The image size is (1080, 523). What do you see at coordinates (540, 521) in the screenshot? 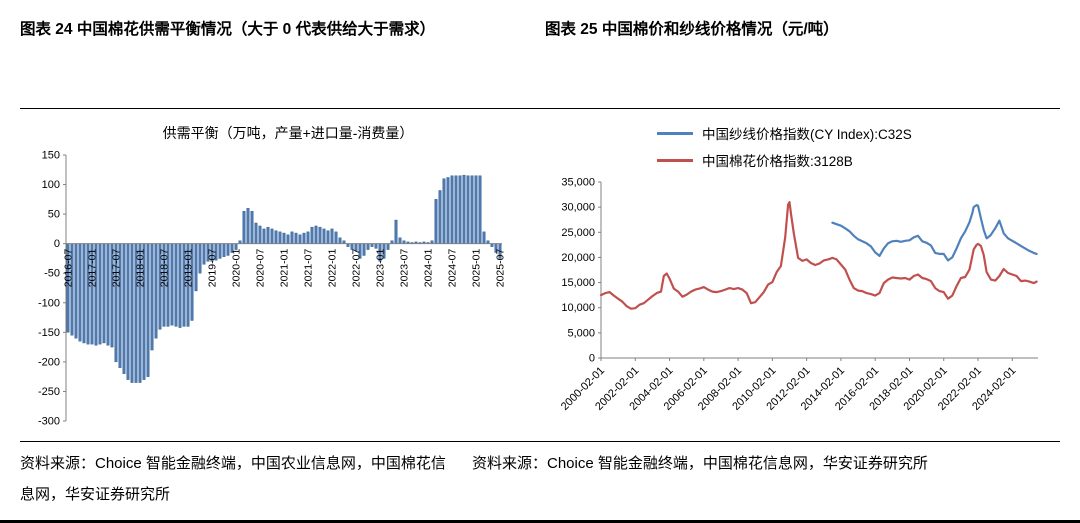
I see `section-bottom-rule` at bounding box center [540, 521].